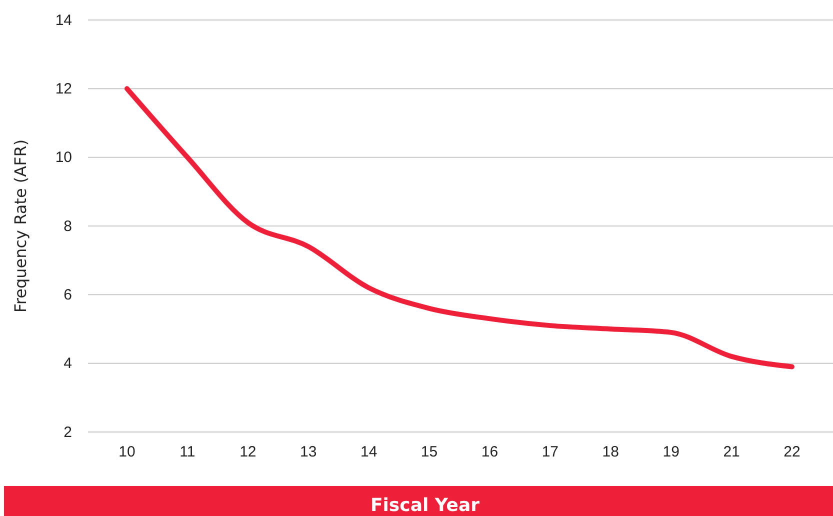 Image resolution: width=833 pixels, height=516 pixels. What do you see at coordinates (792, 452) in the screenshot?
I see `x-tick-label: 22` at bounding box center [792, 452].